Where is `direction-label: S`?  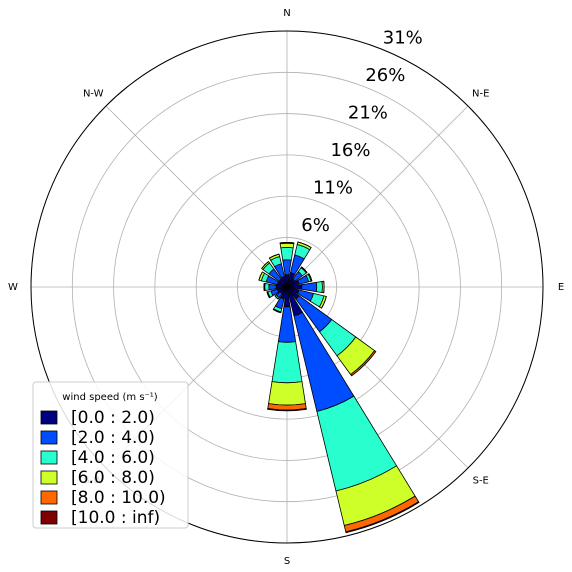
direction-label: S is located at coordinates (287, 561).